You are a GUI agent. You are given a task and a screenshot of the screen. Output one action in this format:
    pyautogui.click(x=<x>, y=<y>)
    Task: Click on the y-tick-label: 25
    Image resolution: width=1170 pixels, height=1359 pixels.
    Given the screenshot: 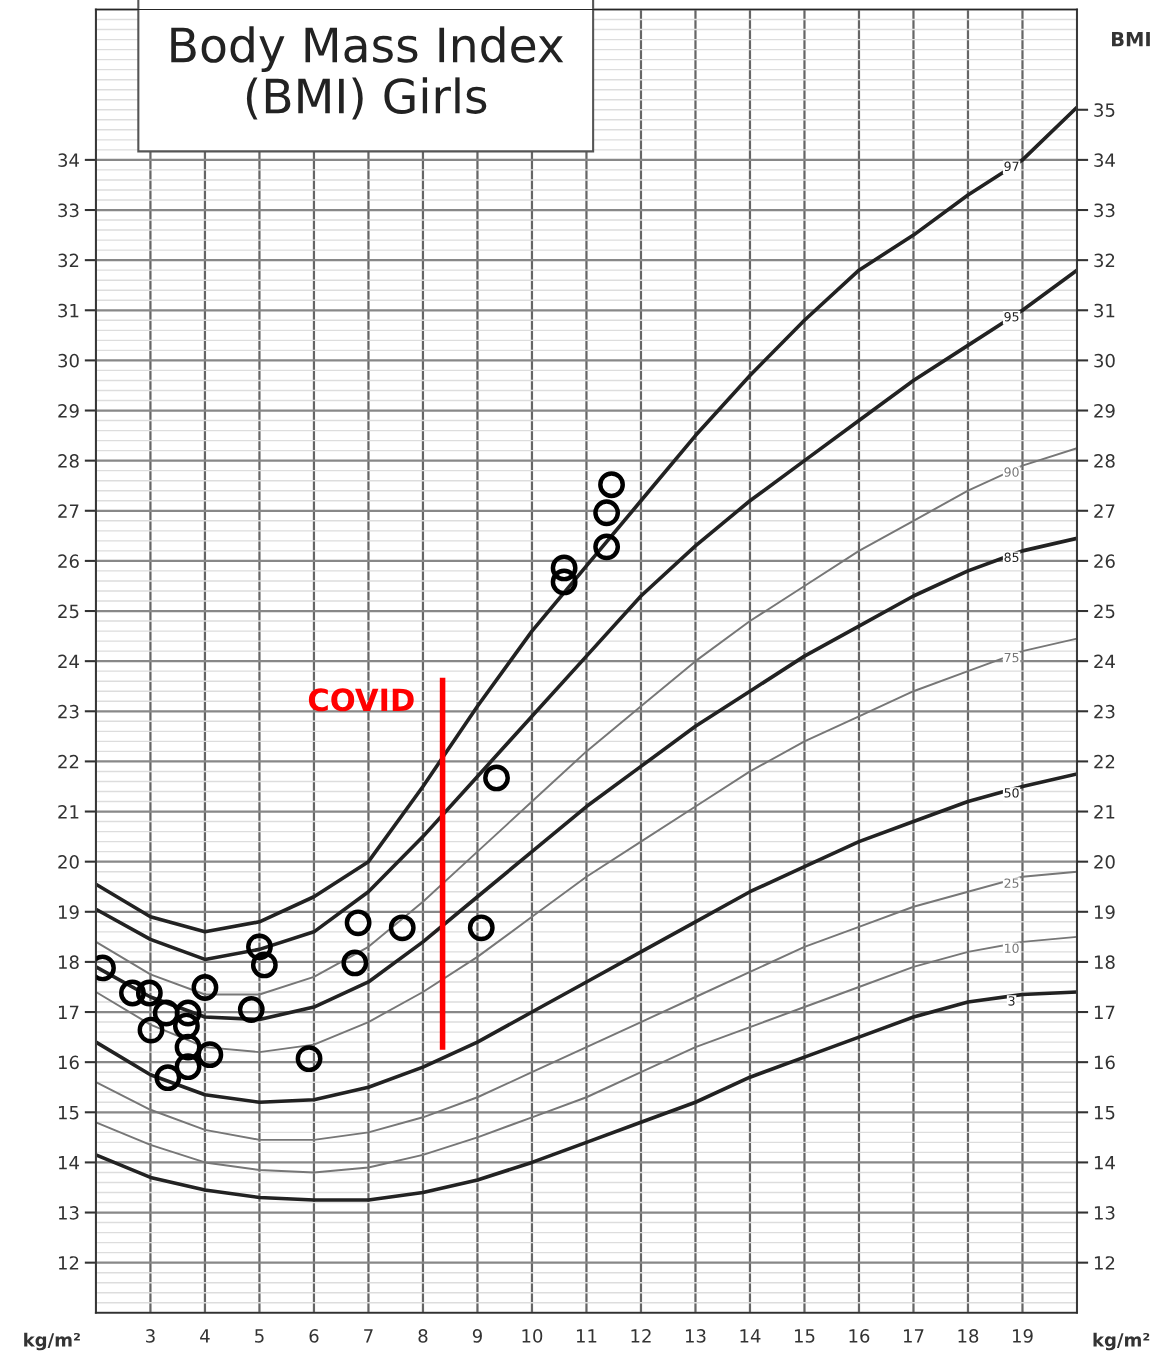 What is the action you would take?
    pyautogui.click(x=68, y=611)
    